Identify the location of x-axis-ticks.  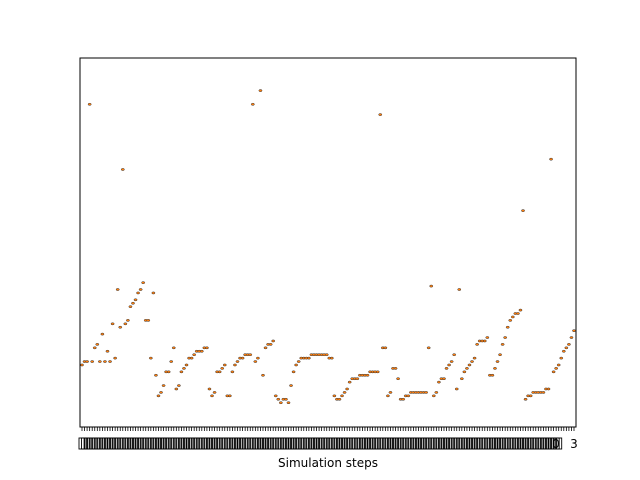
(328, 429).